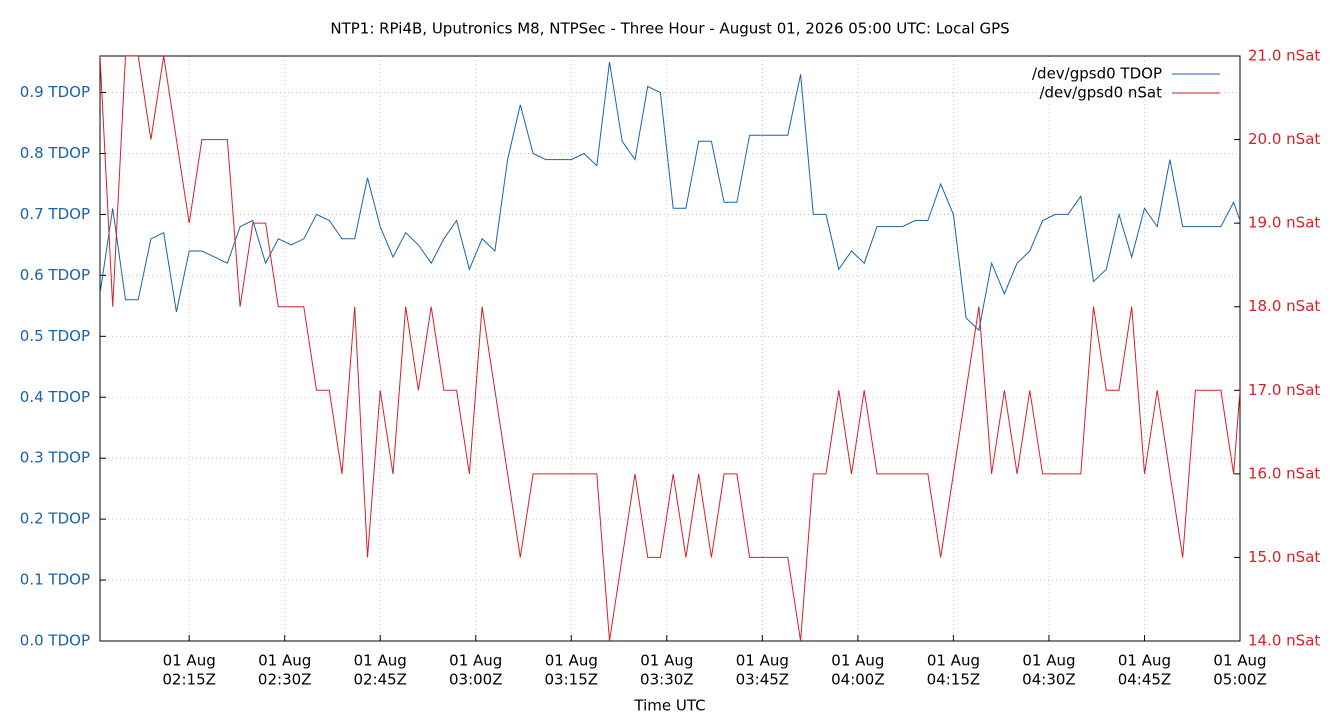  What do you see at coordinates (55, 397) in the screenshot?
I see `y-tick-label: 0.4 TDOP` at bounding box center [55, 397].